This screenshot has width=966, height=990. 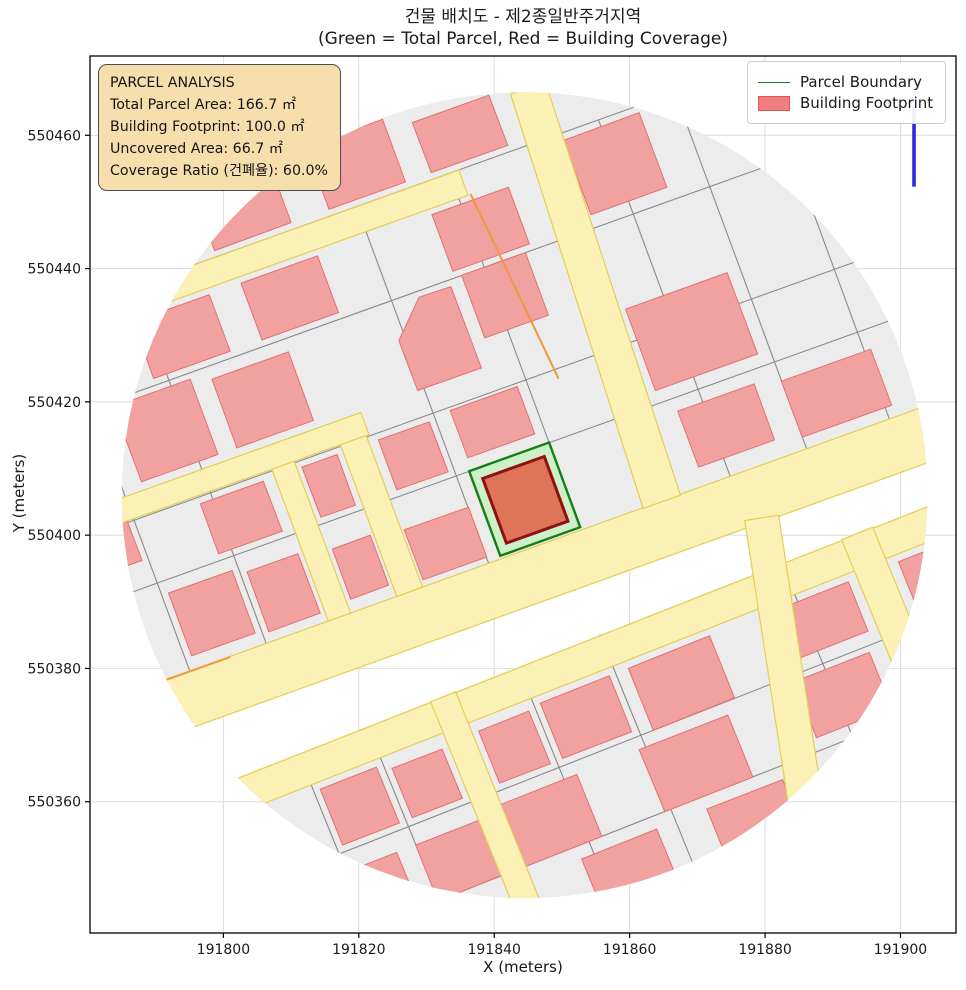 What do you see at coordinates (203, 105) in the screenshot?
I see `total-parcel-area: Total Parcel Area: 166.7 ㎡` at bounding box center [203, 105].